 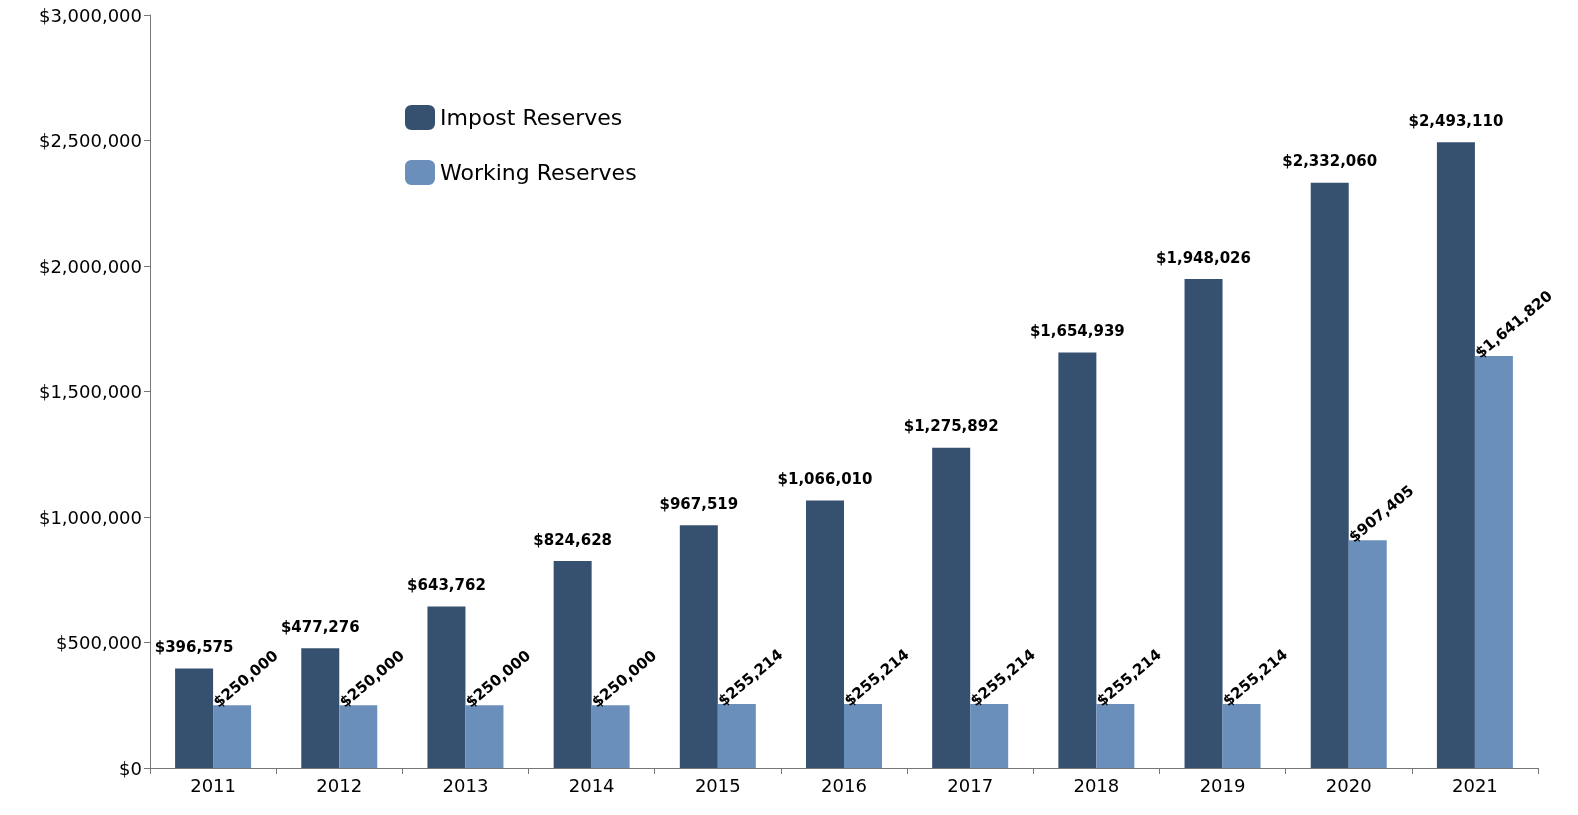 What do you see at coordinates (1096, 785) in the screenshot?
I see `x-tick-label: 2018` at bounding box center [1096, 785].